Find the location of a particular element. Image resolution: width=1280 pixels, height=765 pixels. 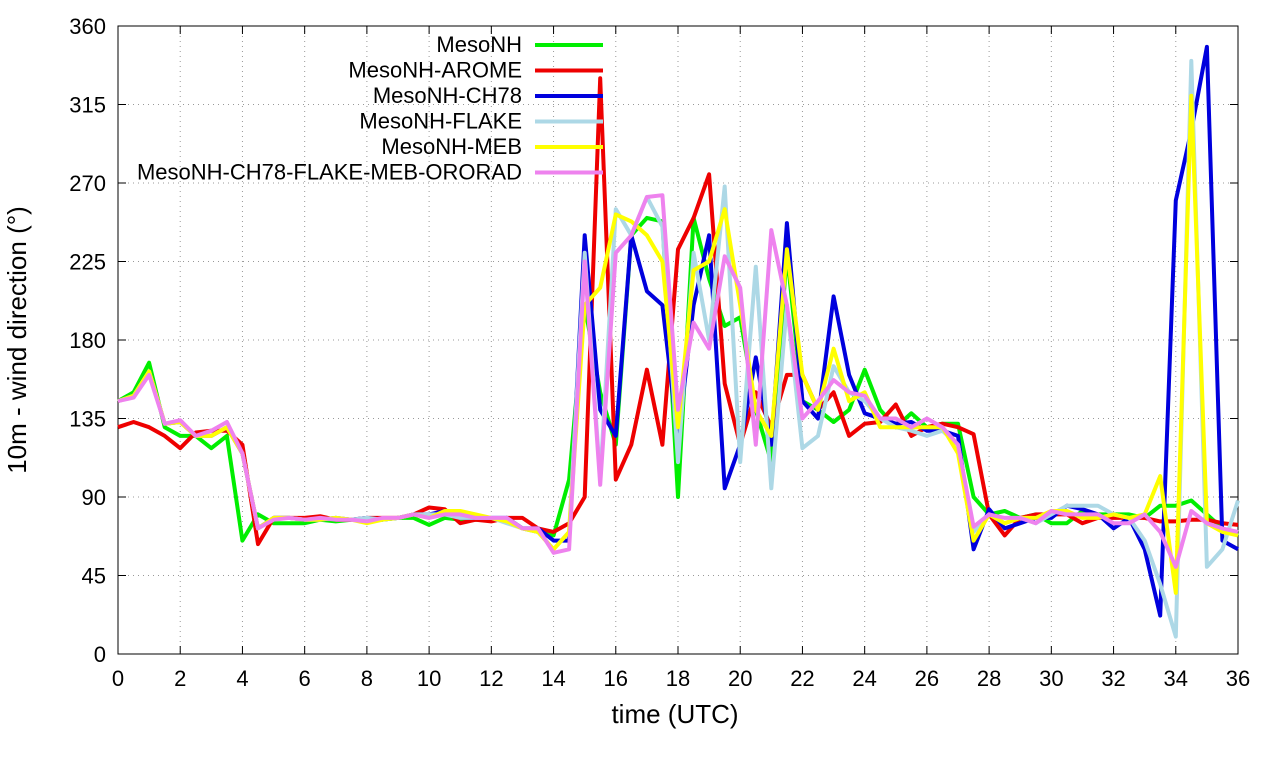

x-tick-label: 10 is located at coordinates (429, 678).